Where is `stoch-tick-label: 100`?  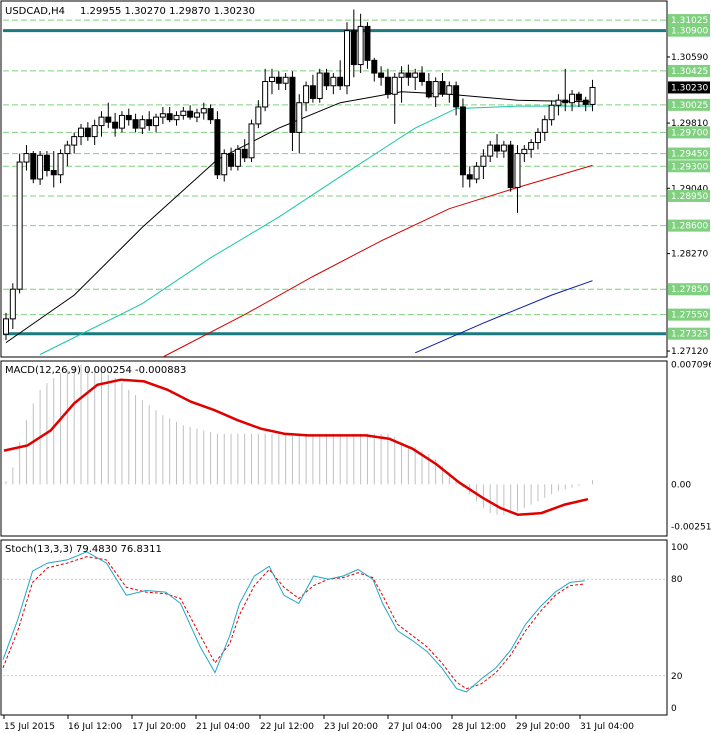
stoch-tick-label: 100 is located at coordinates (679, 548).